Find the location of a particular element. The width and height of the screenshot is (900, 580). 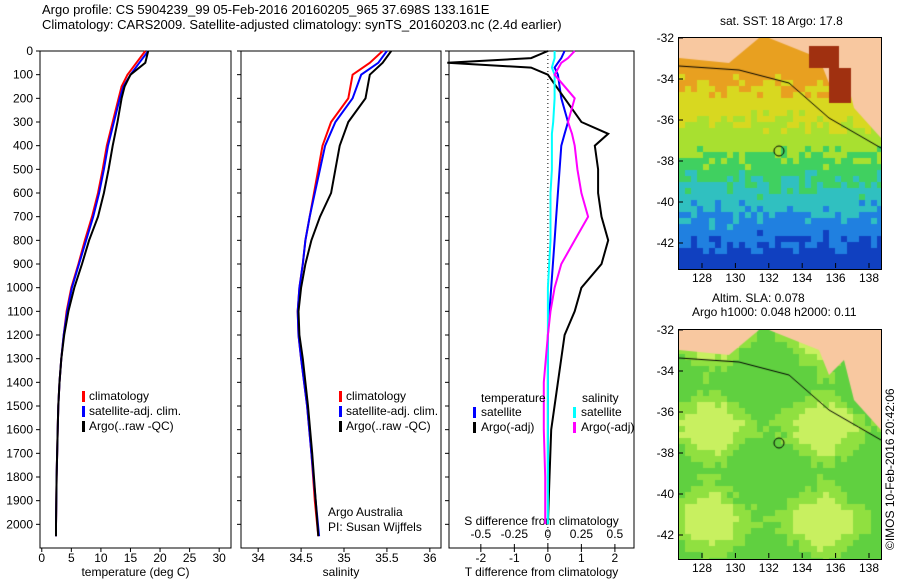

legend-title-salinity: salinity is located at coordinates (600, 398).